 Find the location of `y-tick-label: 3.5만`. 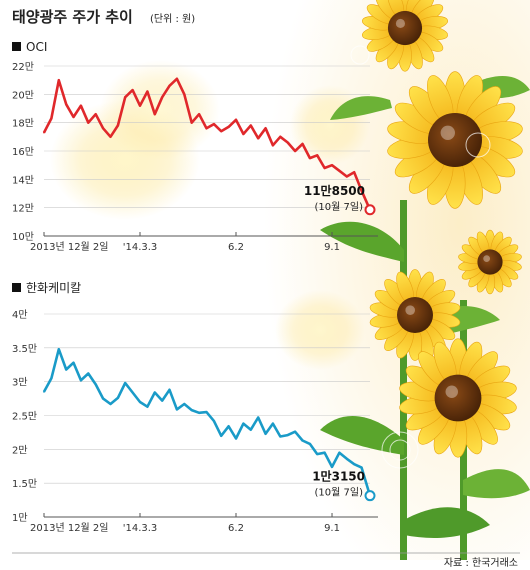

y-tick-label: 3.5만 is located at coordinates (24, 349).